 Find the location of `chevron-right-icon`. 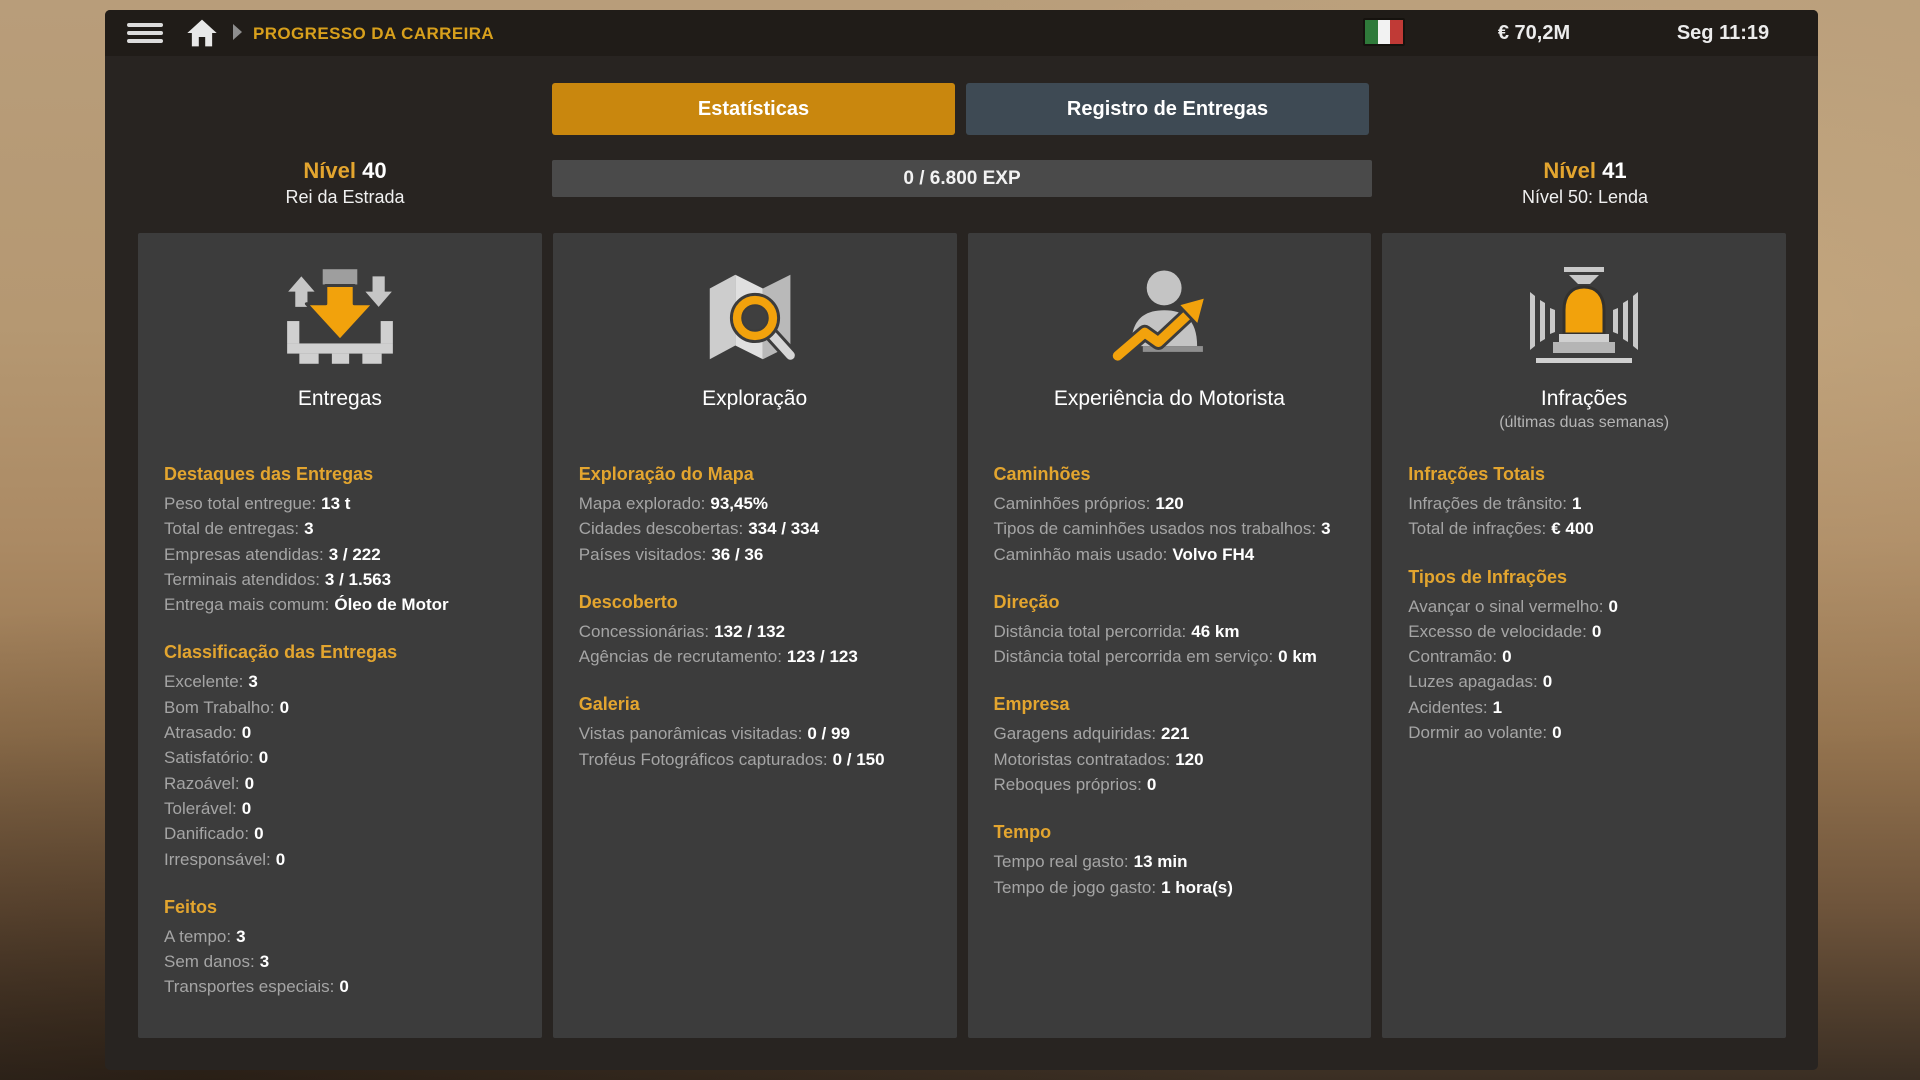

chevron-right-icon is located at coordinates (237, 32).